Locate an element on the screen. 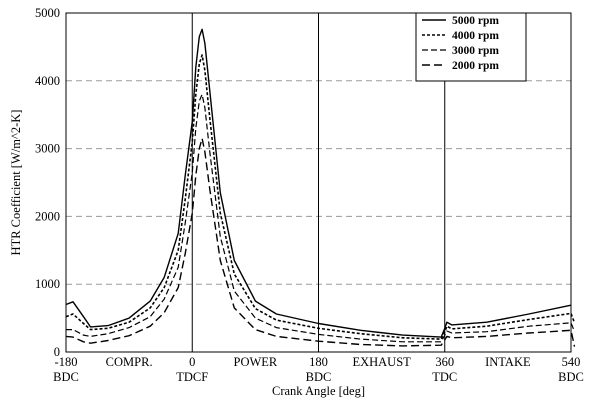 The width and height of the screenshot is (590, 402). y-tick-label: 0 is located at coordinates (57, 352).